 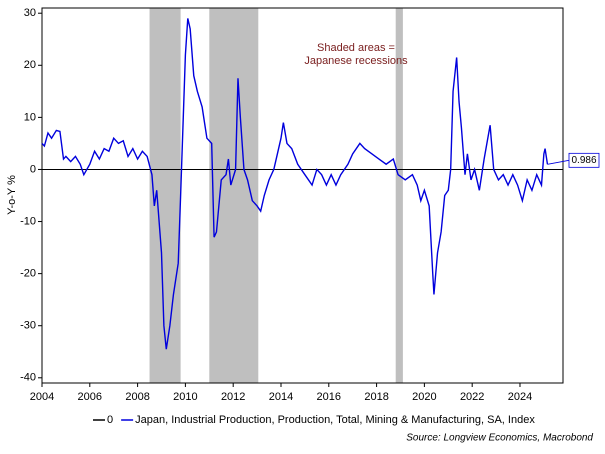 I want to click on y-tick-label: -20, so click(x=28, y=274).